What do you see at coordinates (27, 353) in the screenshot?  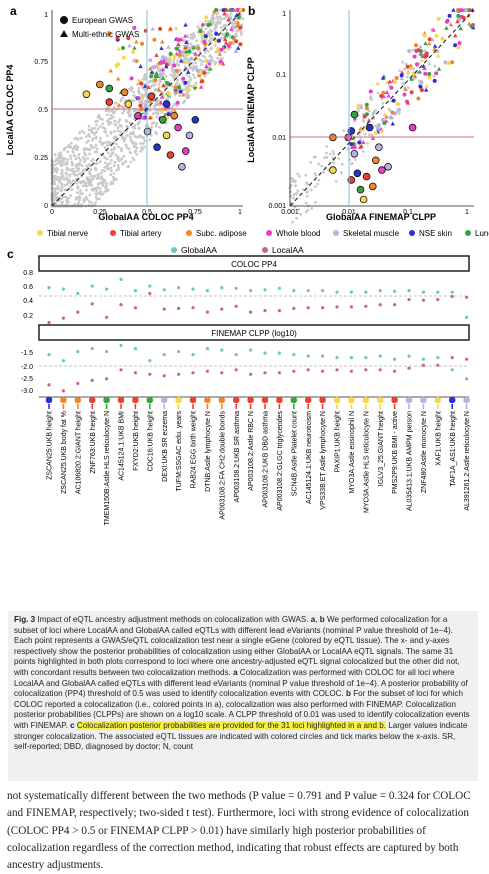 I see `finemap-ytick: -1.5` at bounding box center [27, 353].